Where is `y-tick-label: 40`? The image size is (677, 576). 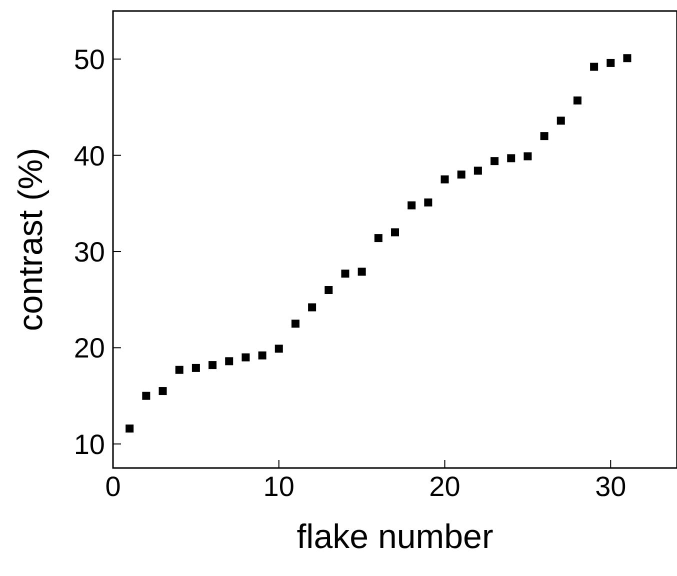 y-tick-label: 40 is located at coordinates (89, 156).